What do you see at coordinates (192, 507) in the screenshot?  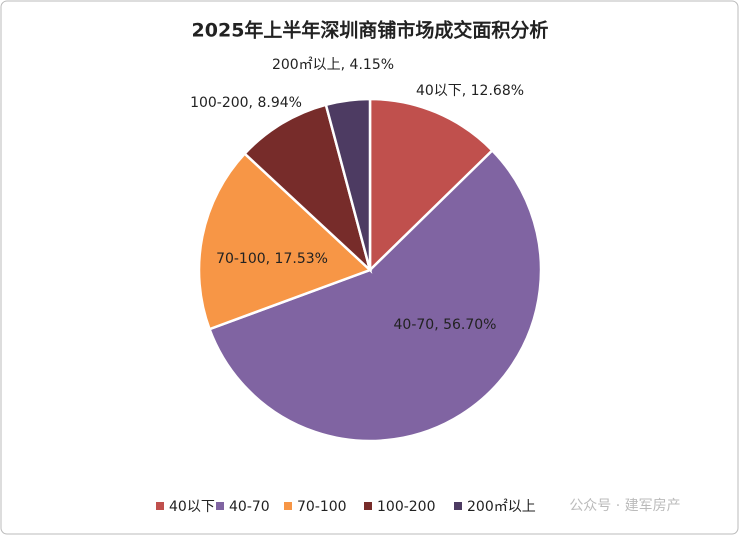 I see `legend-label: 40以下` at bounding box center [192, 507].